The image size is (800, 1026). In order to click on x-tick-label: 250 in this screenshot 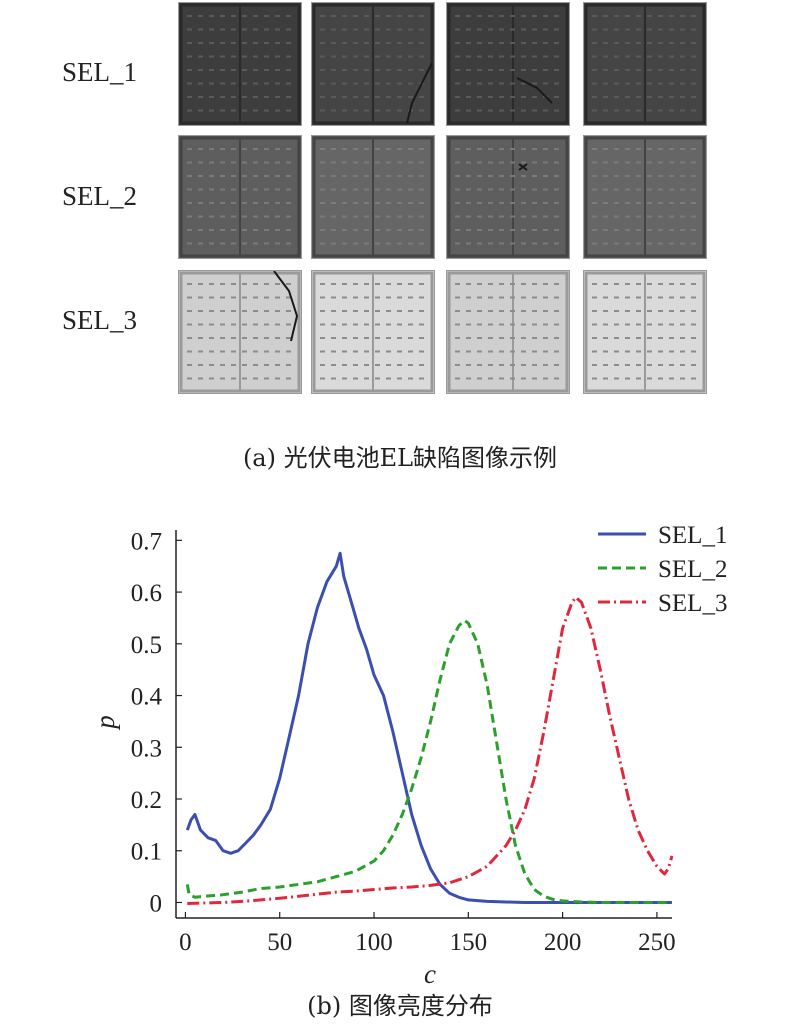, I will do `click(657, 942)`.